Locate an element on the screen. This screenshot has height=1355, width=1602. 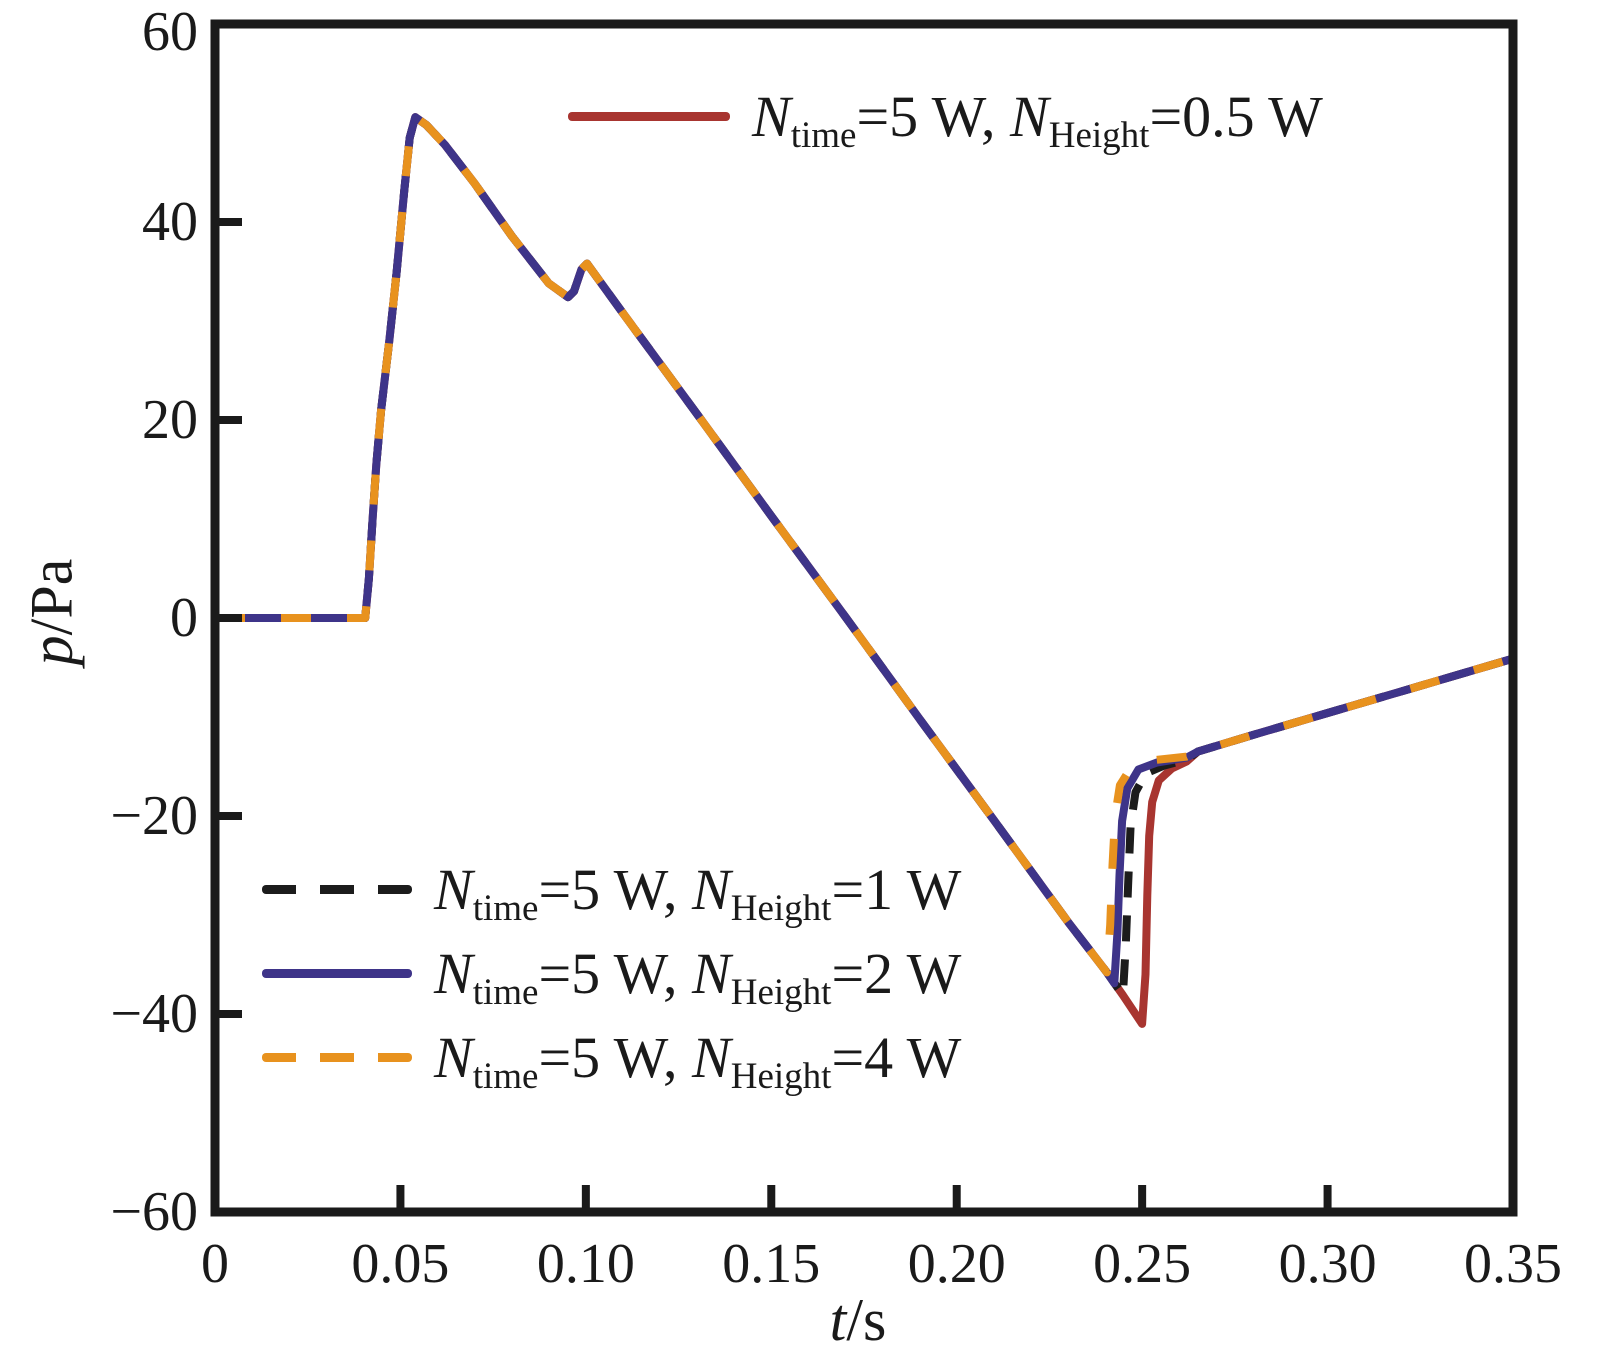
legend-value-text: =4 W is located at coordinates (896, 1057).